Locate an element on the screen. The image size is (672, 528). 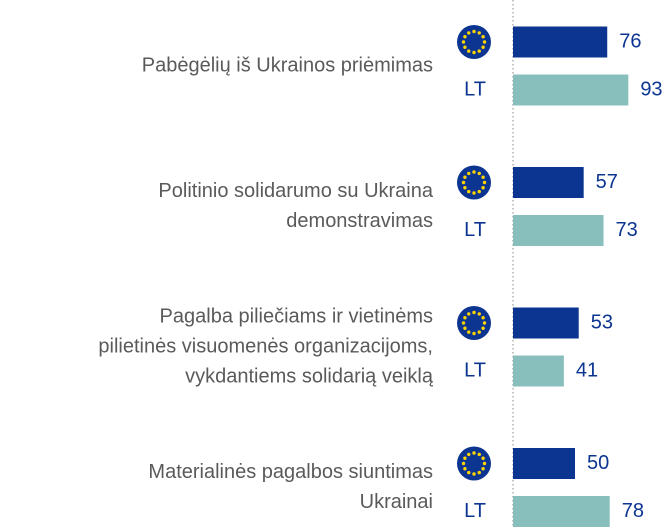
category-label: Ukrainai is located at coordinates (396, 502).